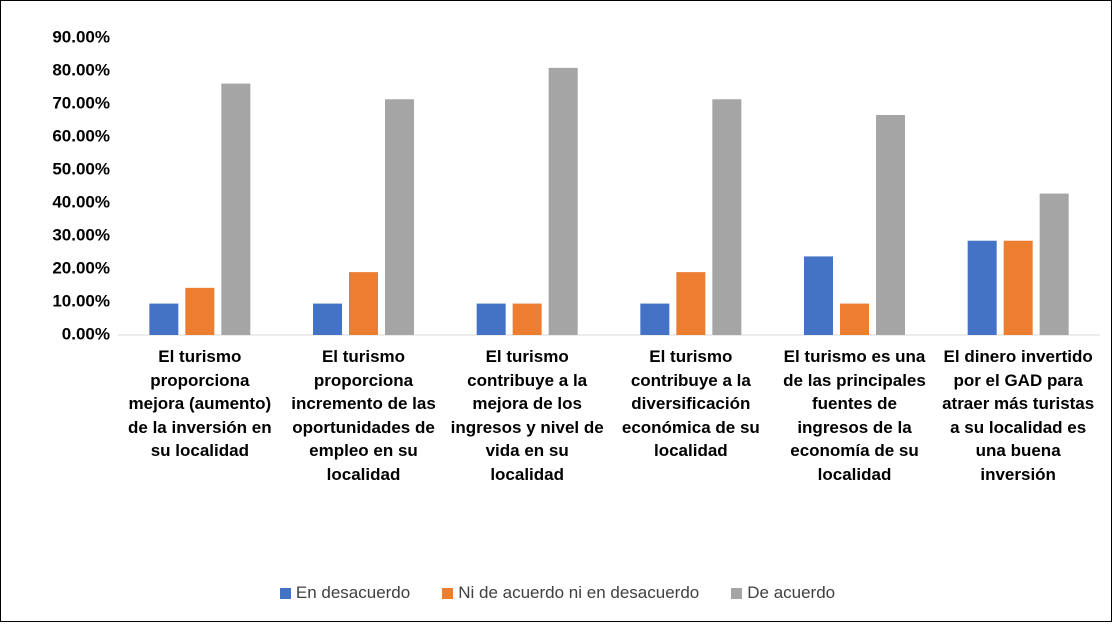 The image size is (1115, 625). What do you see at coordinates (86, 333) in the screenshot?
I see `y-tick-label: 0.00%` at bounding box center [86, 333].